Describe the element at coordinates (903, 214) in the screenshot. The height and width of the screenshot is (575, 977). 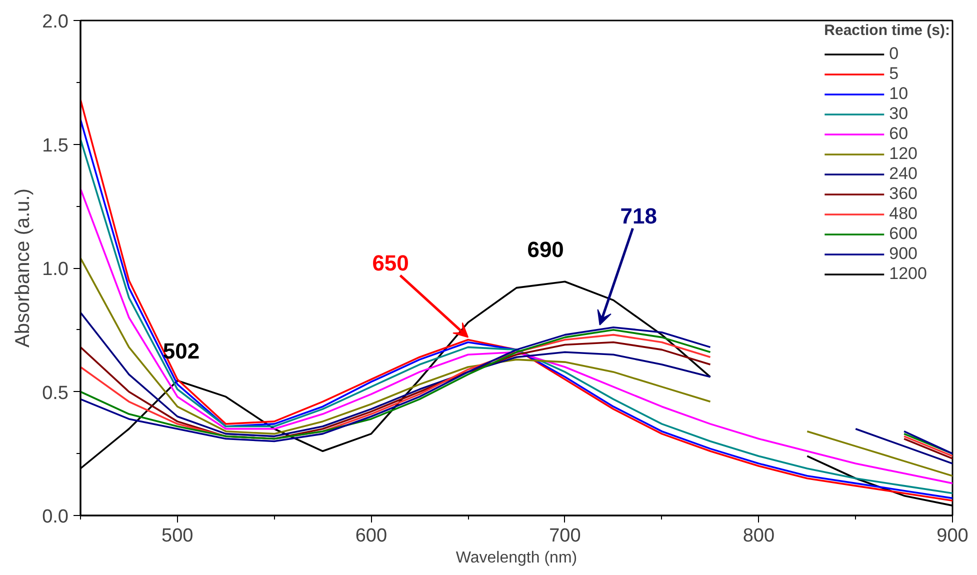
I see `legend-label: 480` at that location.